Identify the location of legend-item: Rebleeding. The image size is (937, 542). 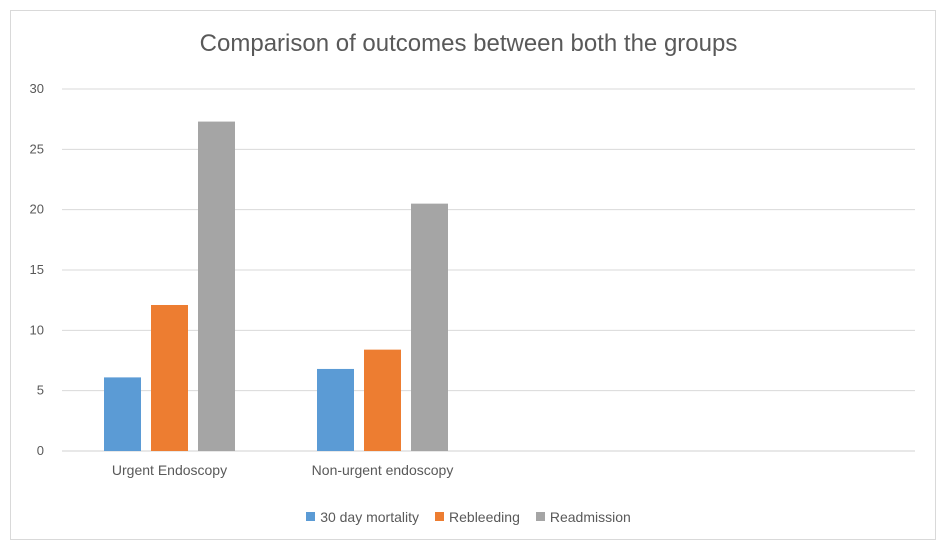
(477, 517).